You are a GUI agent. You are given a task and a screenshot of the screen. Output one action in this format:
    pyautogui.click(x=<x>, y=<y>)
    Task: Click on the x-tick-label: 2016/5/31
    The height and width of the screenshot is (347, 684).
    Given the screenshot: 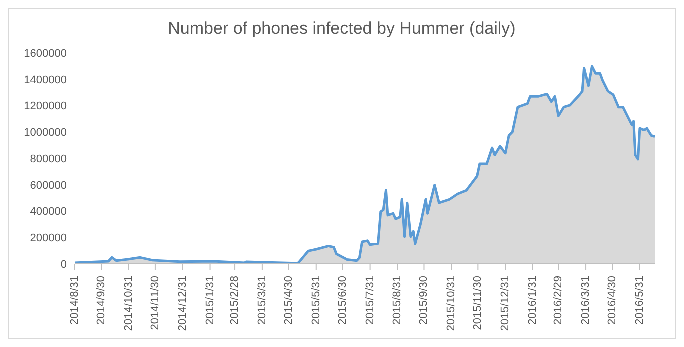 What is the action you would take?
    pyautogui.click(x=640, y=300)
    